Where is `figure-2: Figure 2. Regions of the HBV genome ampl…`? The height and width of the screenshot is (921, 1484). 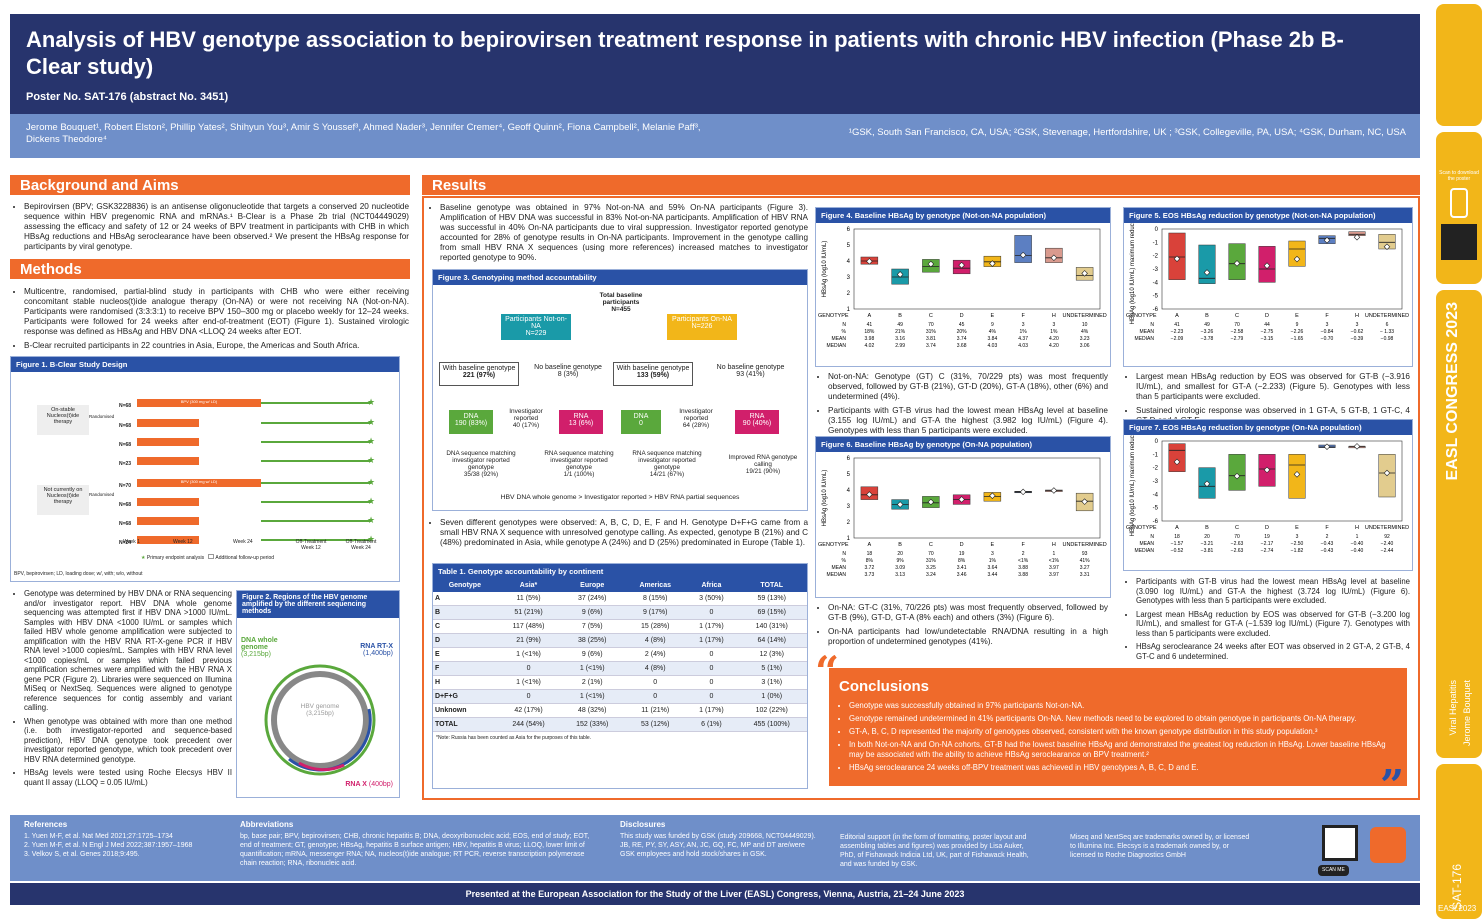 figure-2: Figure 2. Regions of the HBV genome ampl… is located at coordinates (318, 694).